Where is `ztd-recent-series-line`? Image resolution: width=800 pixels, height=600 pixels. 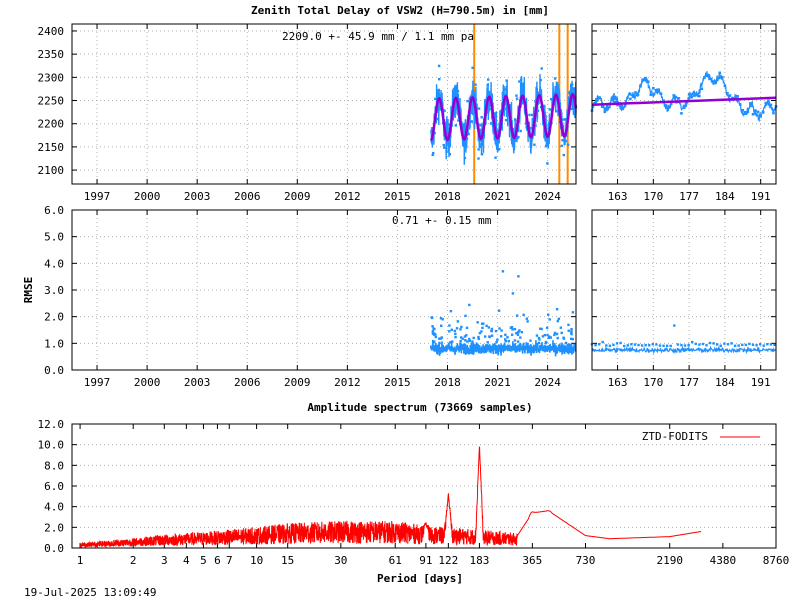 ztd-recent-series-line is located at coordinates (684, 97).